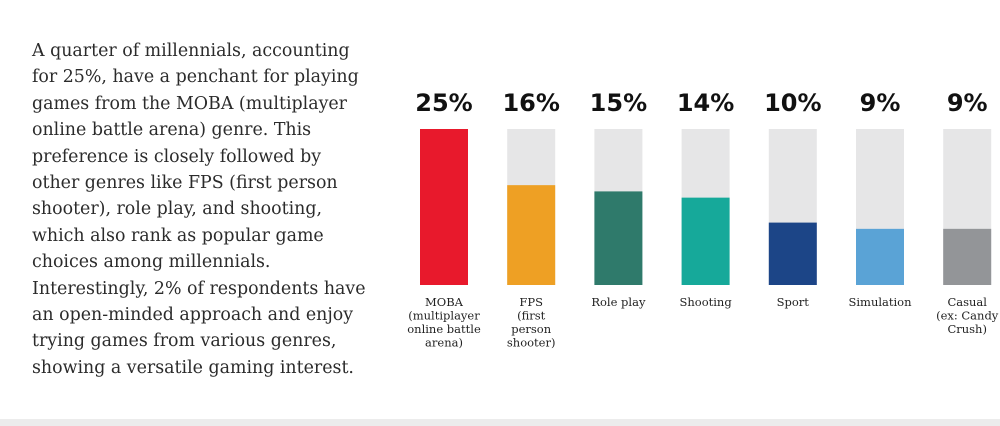 This screenshot has width=1000, height=426. What do you see at coordinates (792, 103) in the screenshot?
I see `value-label: 10%` at bounding box center [792, 103].